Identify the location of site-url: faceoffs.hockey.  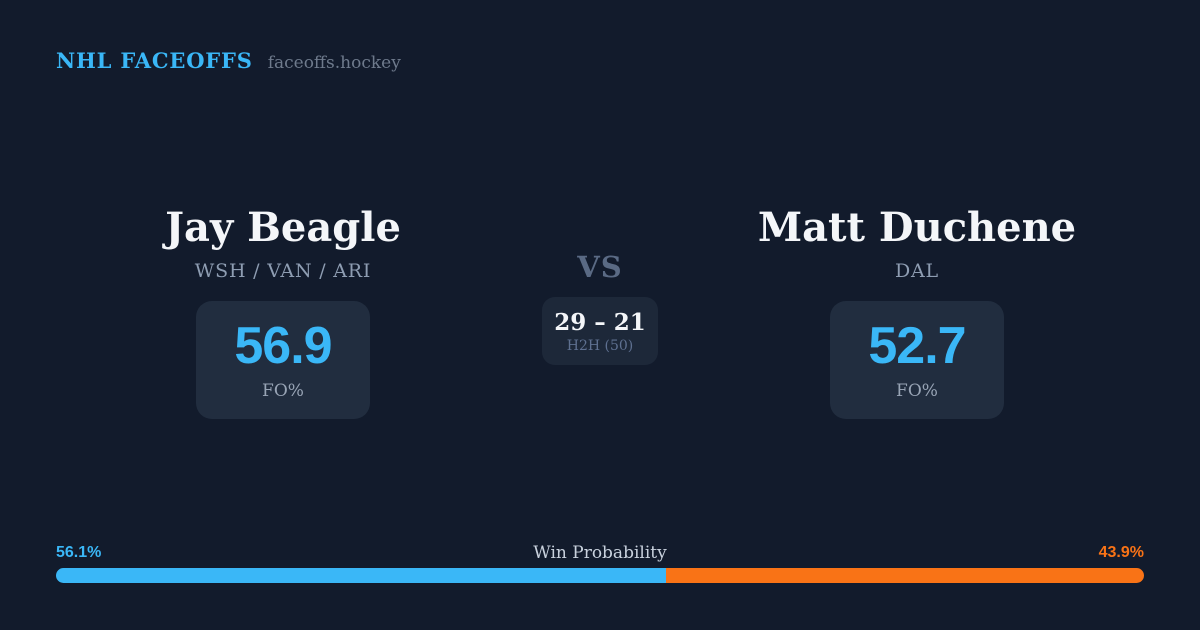
(334, 63).